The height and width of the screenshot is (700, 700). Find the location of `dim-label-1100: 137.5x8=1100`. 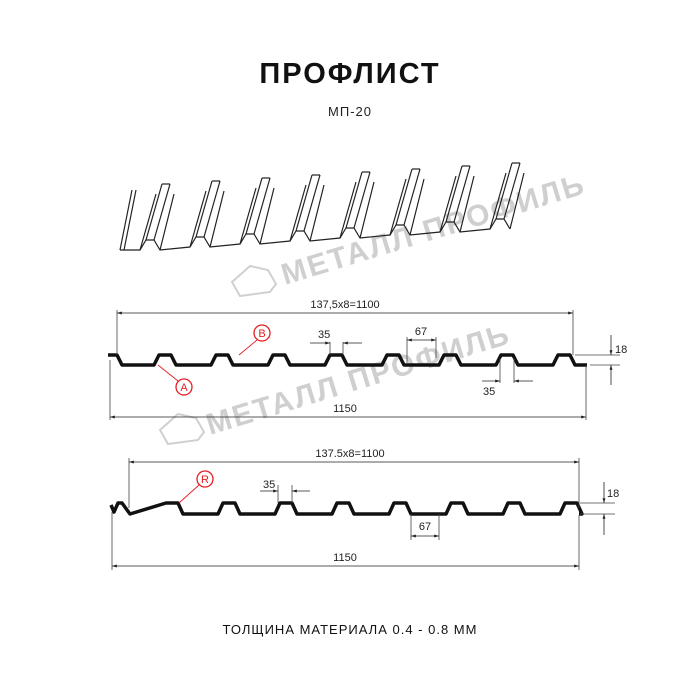

dim-label-1100: 137.5x8=1100 is located at coordinates (349, 454).